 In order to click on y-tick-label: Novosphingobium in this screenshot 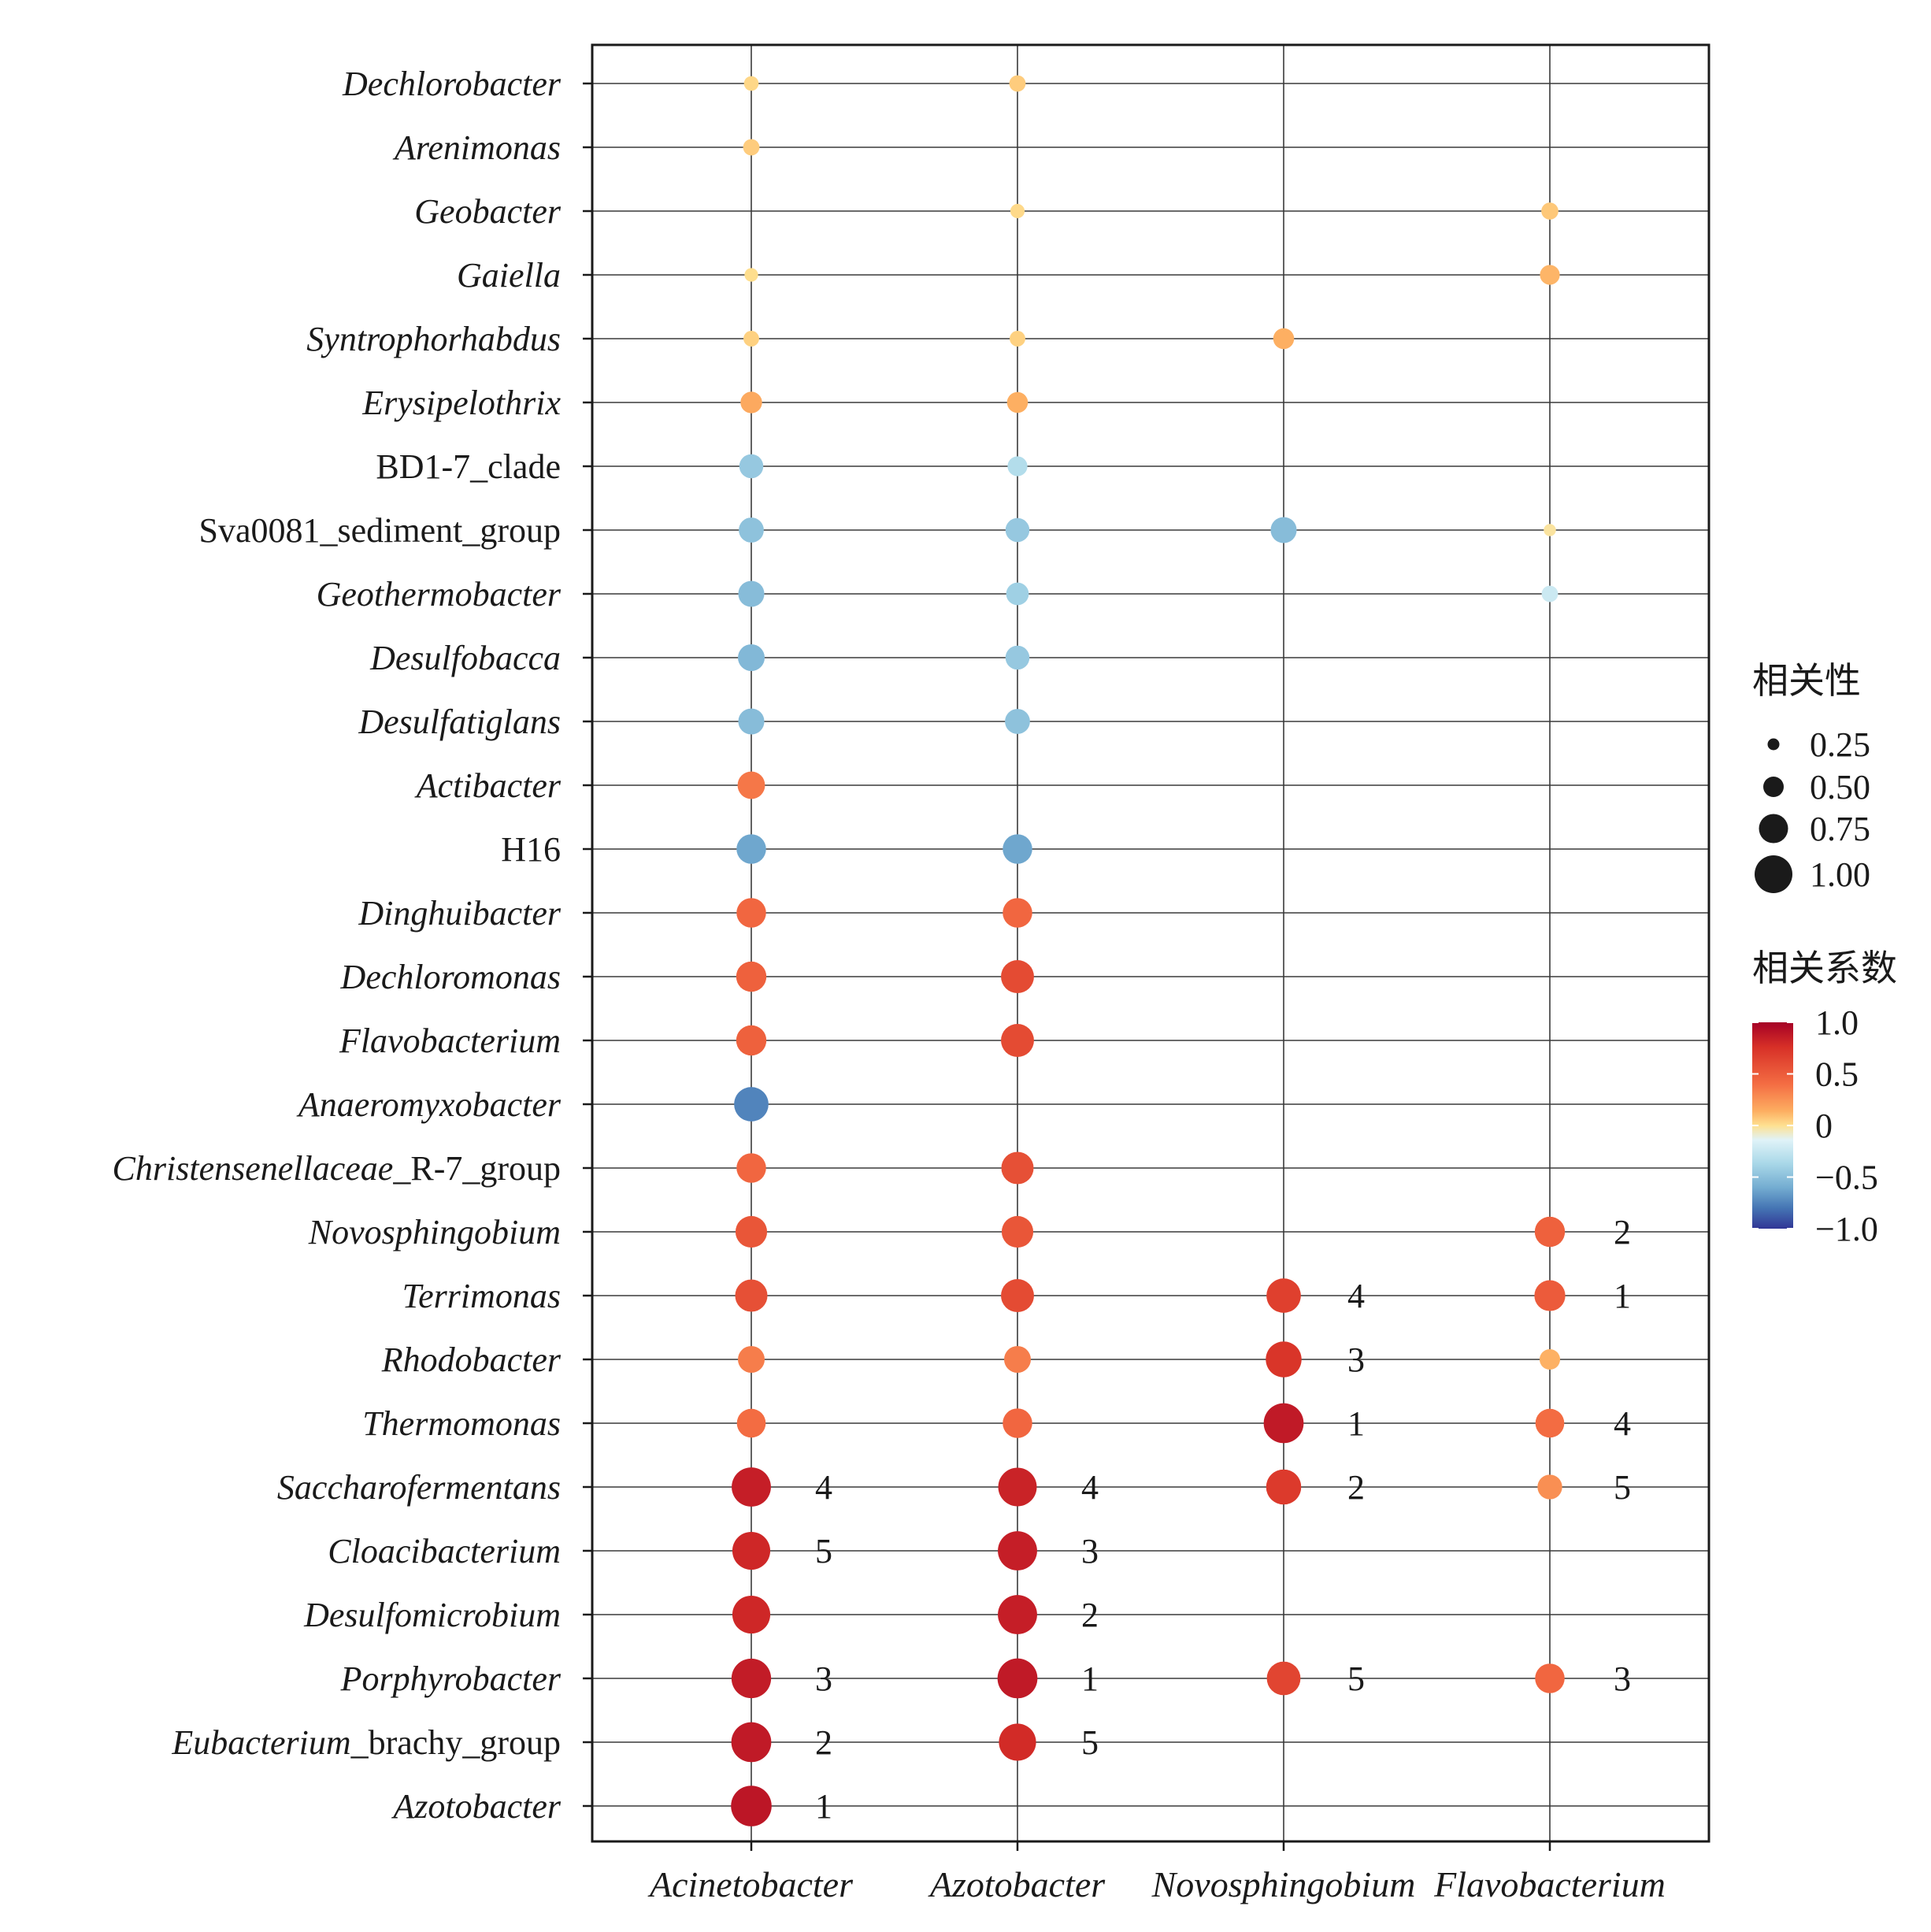, I will do `click(434, 1232)`.